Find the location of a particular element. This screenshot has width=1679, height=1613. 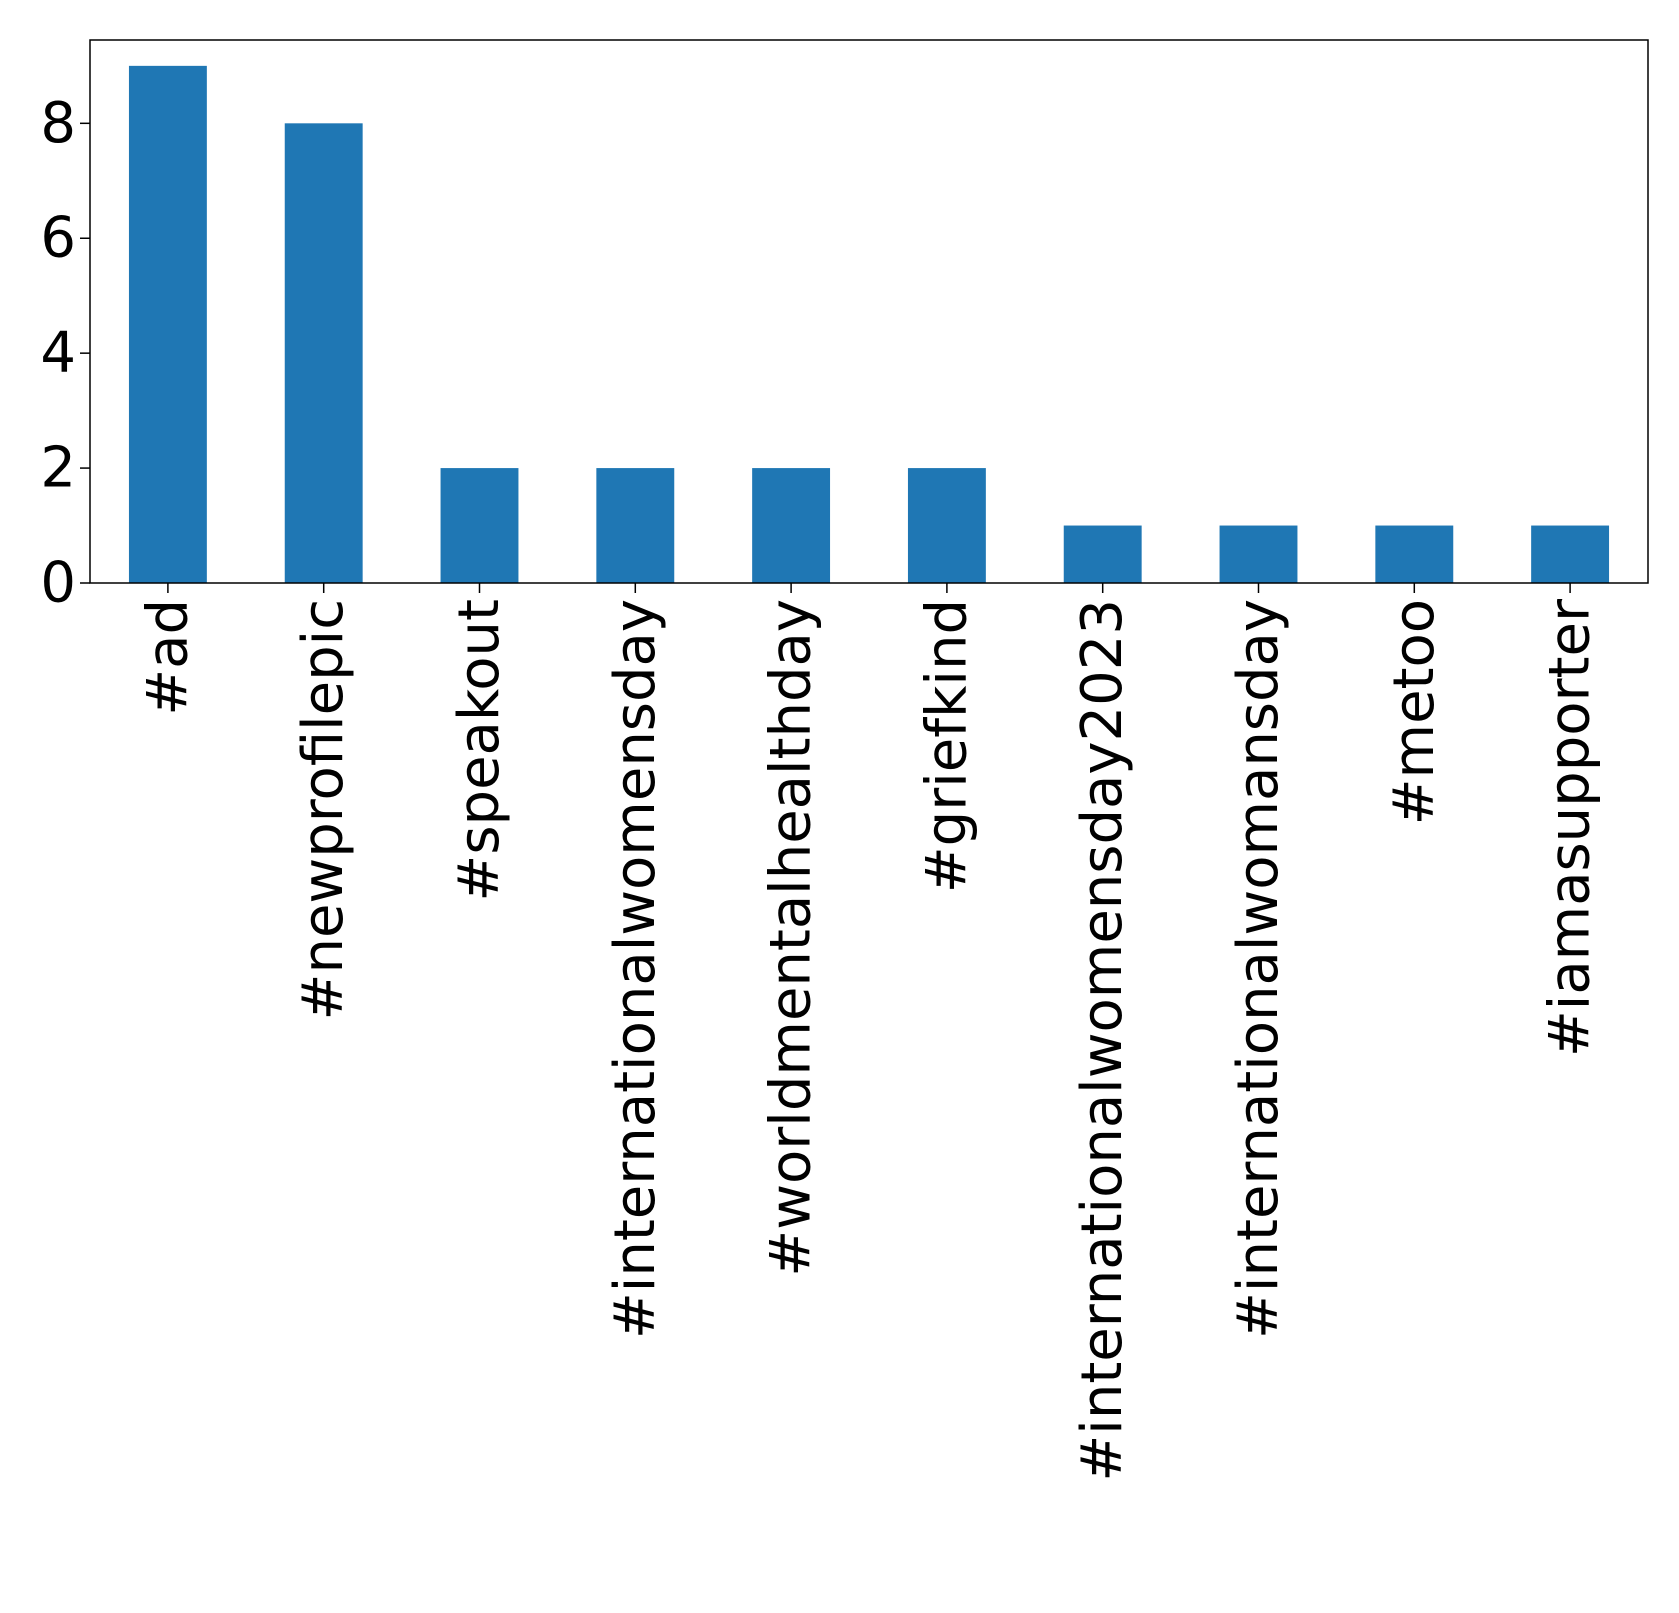

bar-worldmentalhealthday is located at coordinates (791, 525).